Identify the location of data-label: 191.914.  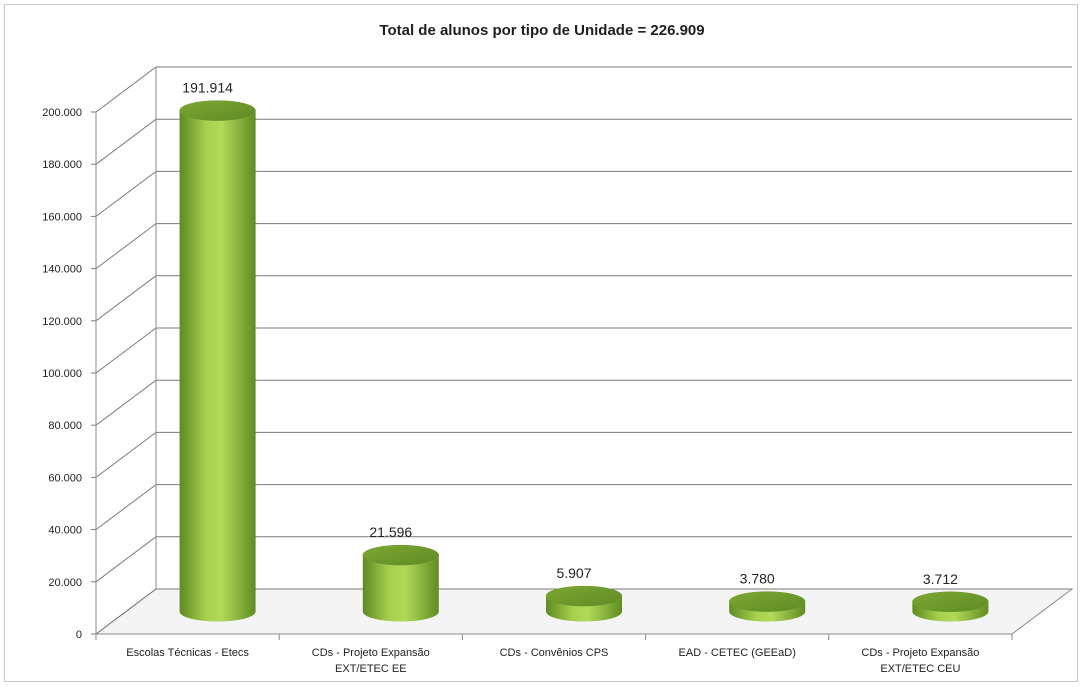
(207, 88).